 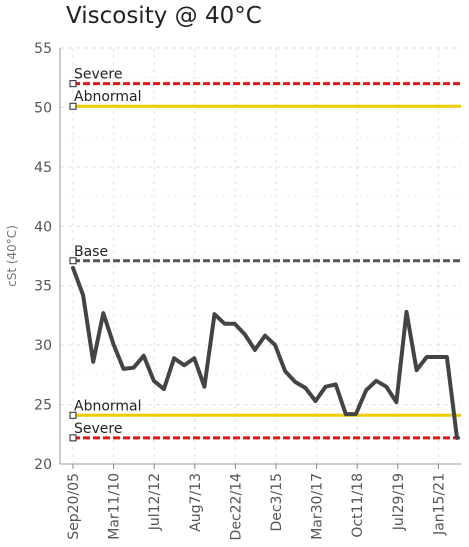 I want to click on y-tick-label: 45, so click(x=43, y=168).